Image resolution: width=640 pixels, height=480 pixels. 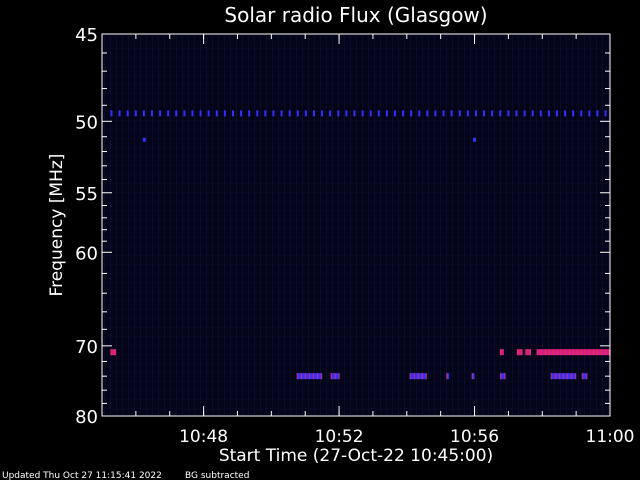 What do you see at coordinates (57, 225) in the screenshot?
I see `y-axis-label: Frequency [MHz]` at bounding box center [57, 225].